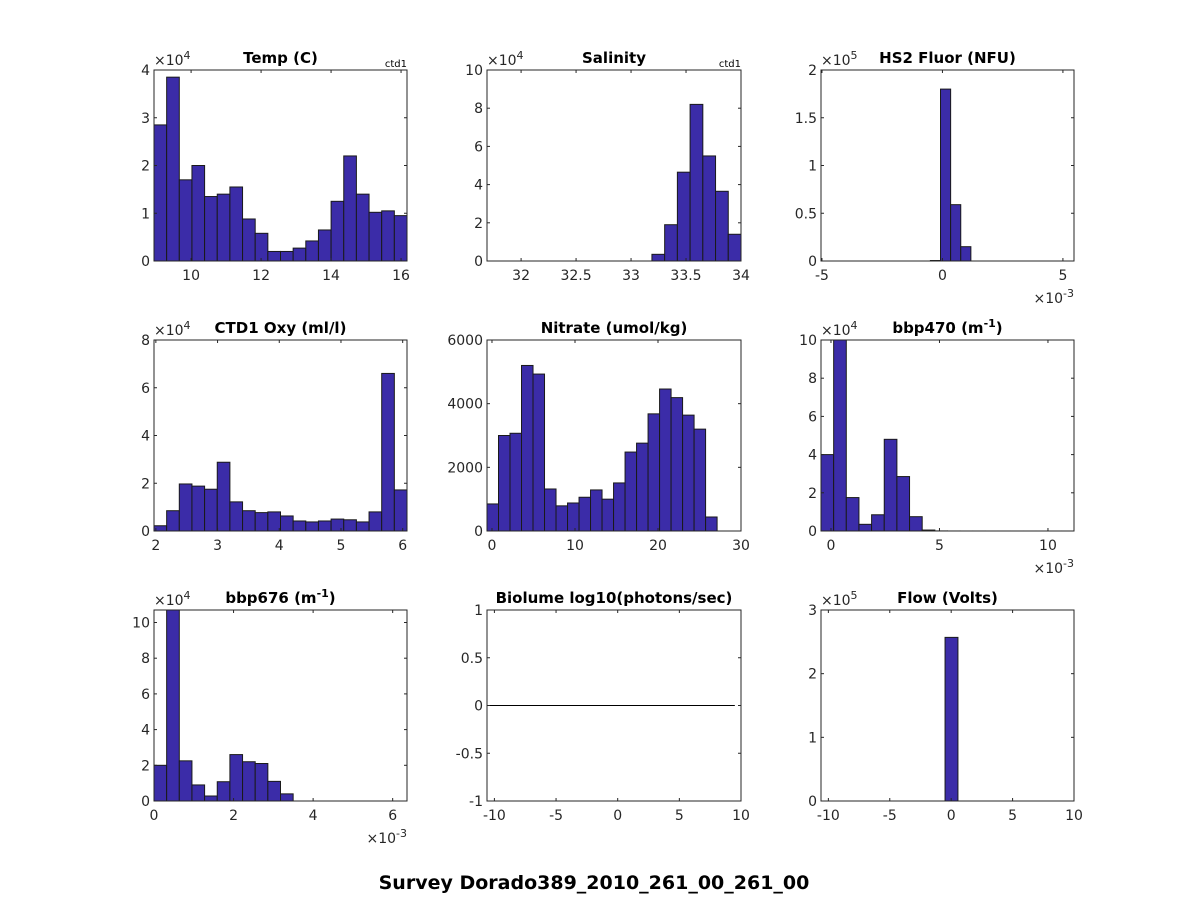  What do you see at coordinates (465, 405) in the screenshot?
I see `y-tick-label: 4000` at bounding box center [465, 405].